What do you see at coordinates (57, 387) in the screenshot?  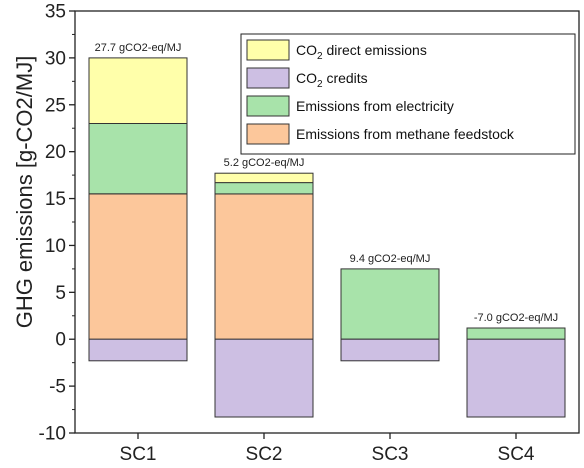 I see `y-tick-label: -5` at bounding box center [57, 387].